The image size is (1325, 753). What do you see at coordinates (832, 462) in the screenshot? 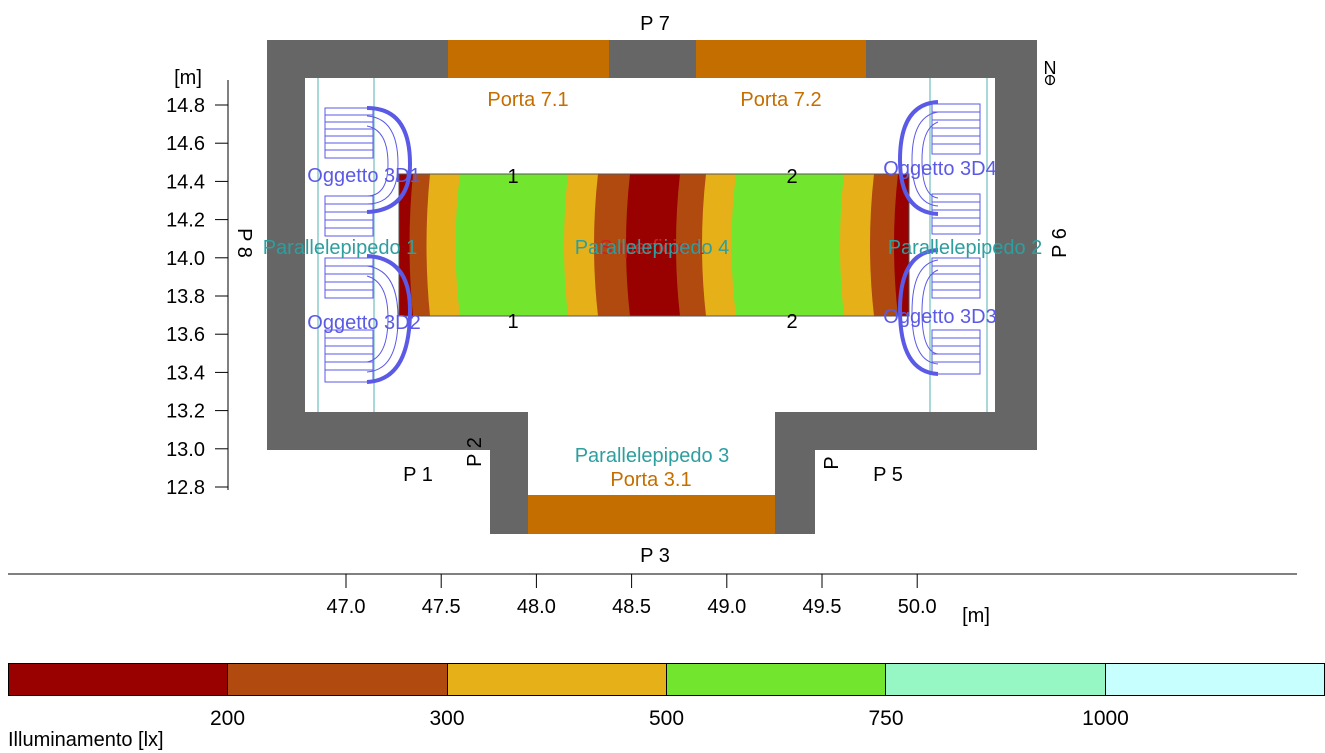
I see `wall-label-south-east-inner: P` at bounding box center [832, 462].